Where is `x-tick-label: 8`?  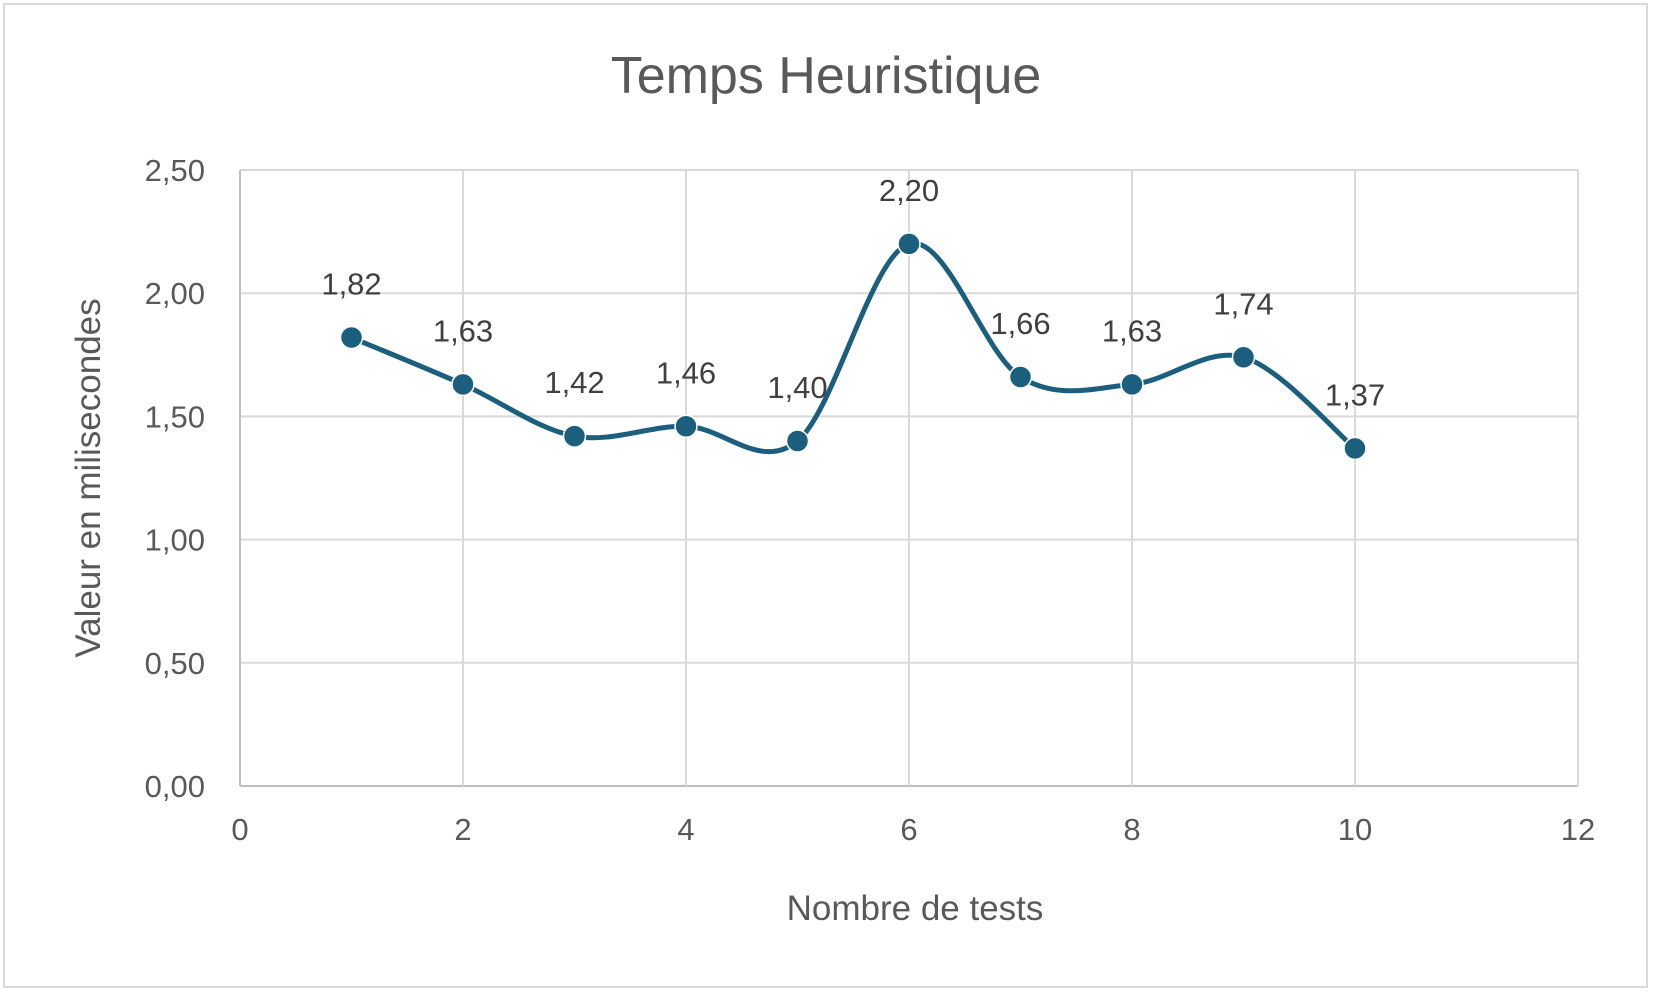 x-tick-label: 8 is located at coordinates (1131, 829).